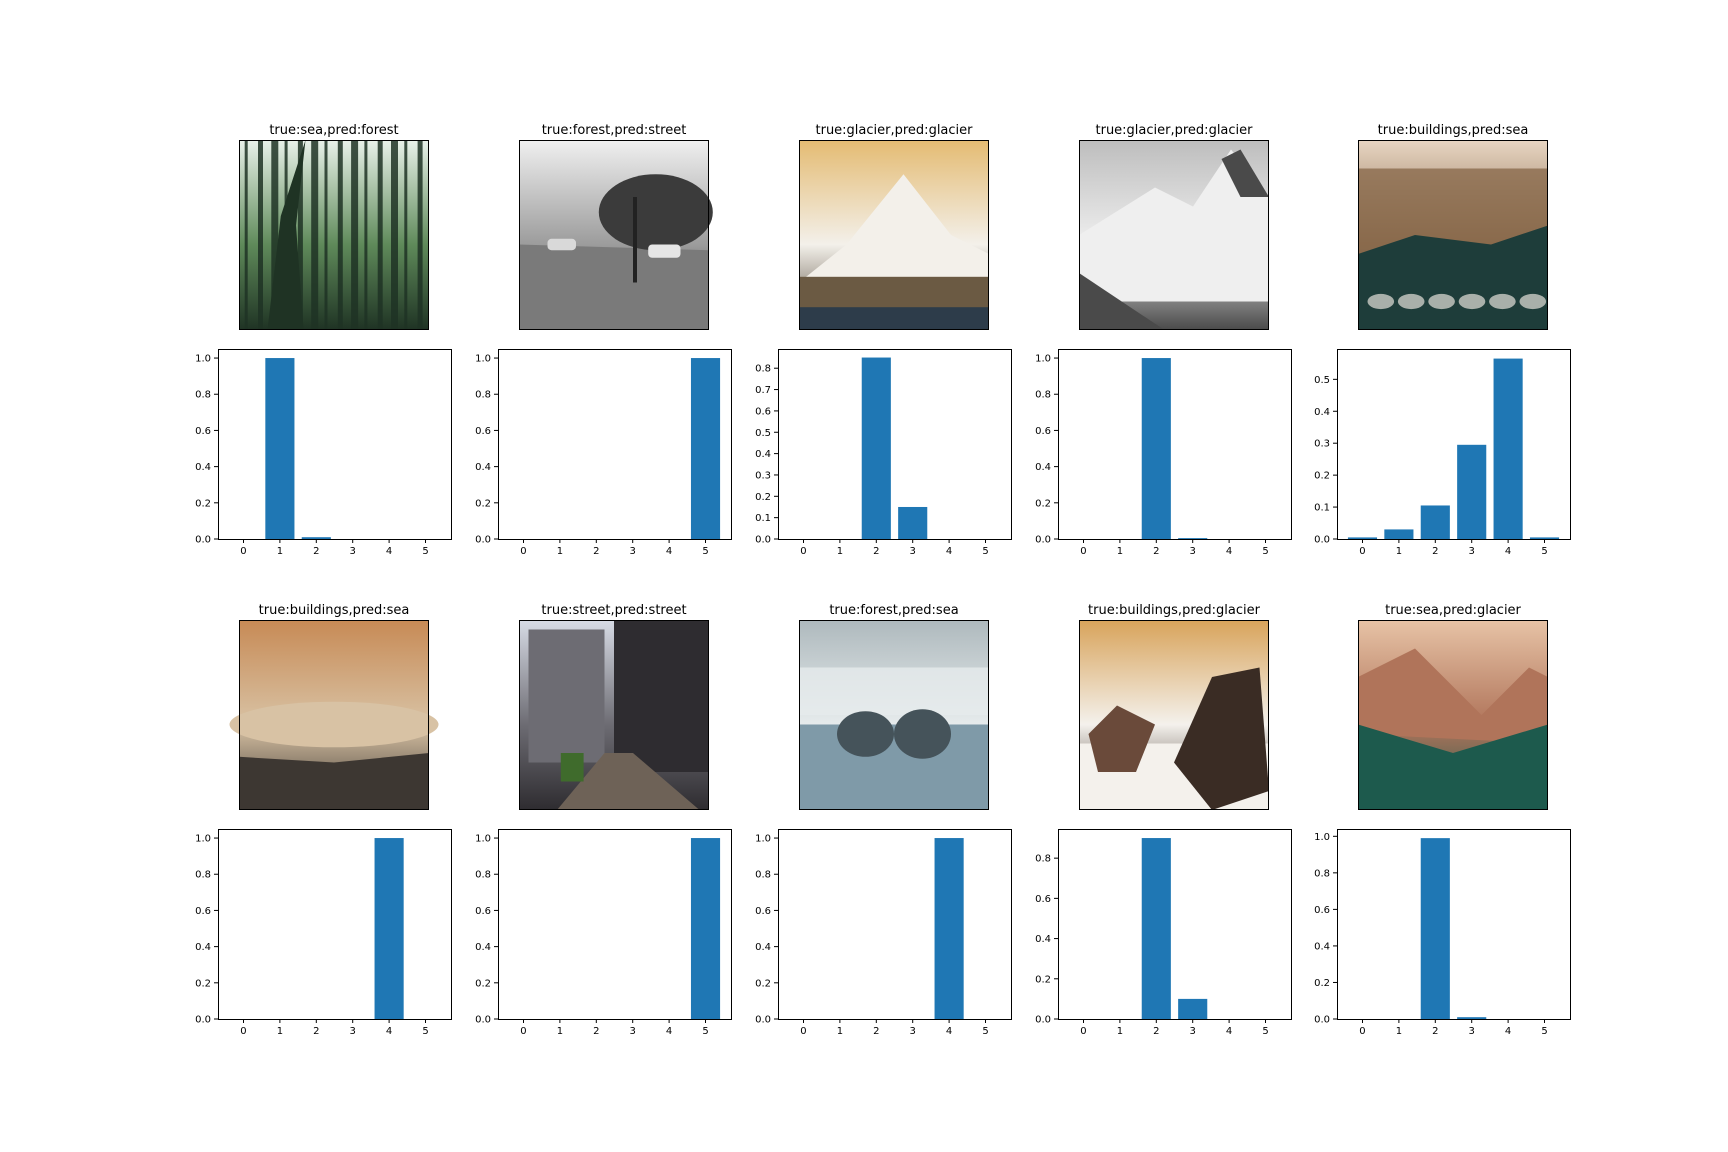  What do you see at coordinates (334, 781) in the screenshot?
I see `rocks` at bounding box center [334, 781].